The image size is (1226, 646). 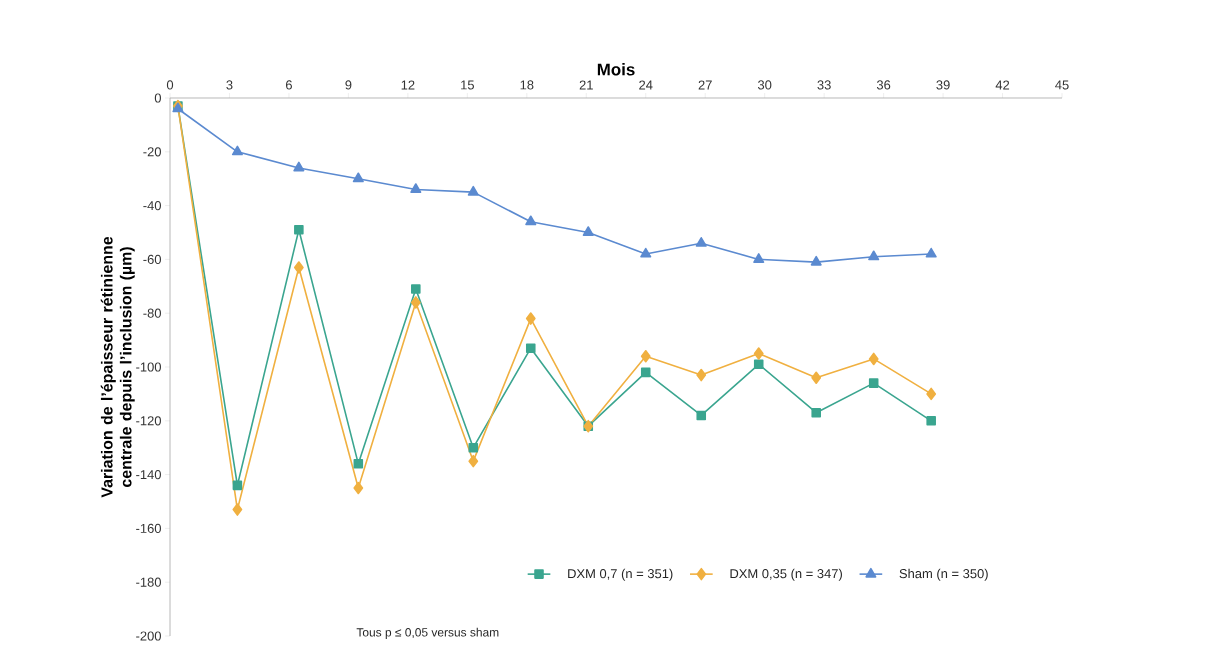 What do you see at coordinates (152, 206) in the screenshot?
I see `y-tick-label: -40` at bounding box center [152, 206].